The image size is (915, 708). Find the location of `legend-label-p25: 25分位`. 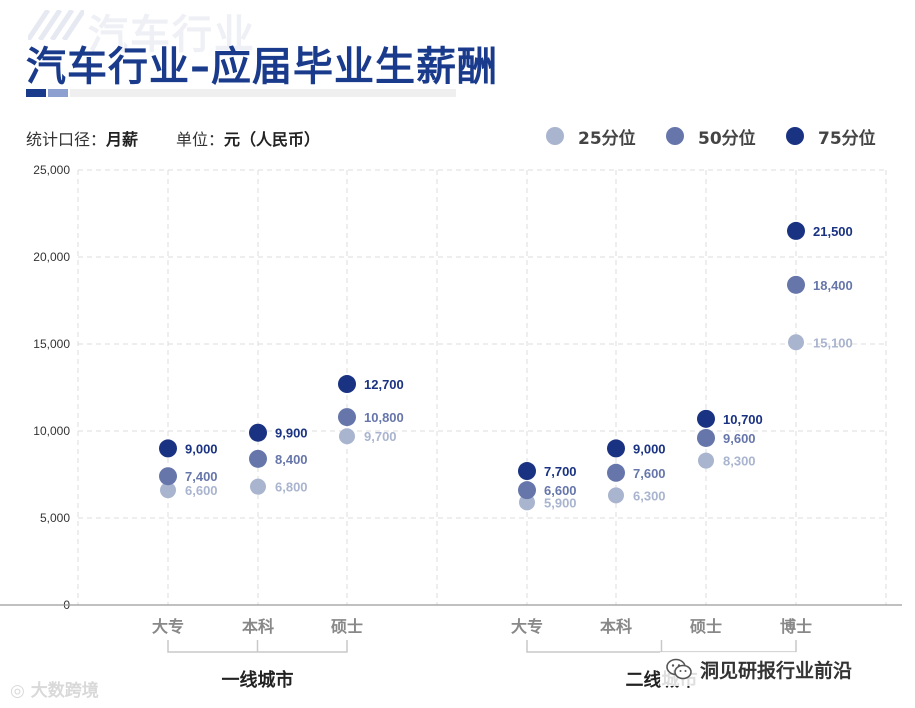

legend-label-p25: 25分位 is located at coordinates (607, 138).